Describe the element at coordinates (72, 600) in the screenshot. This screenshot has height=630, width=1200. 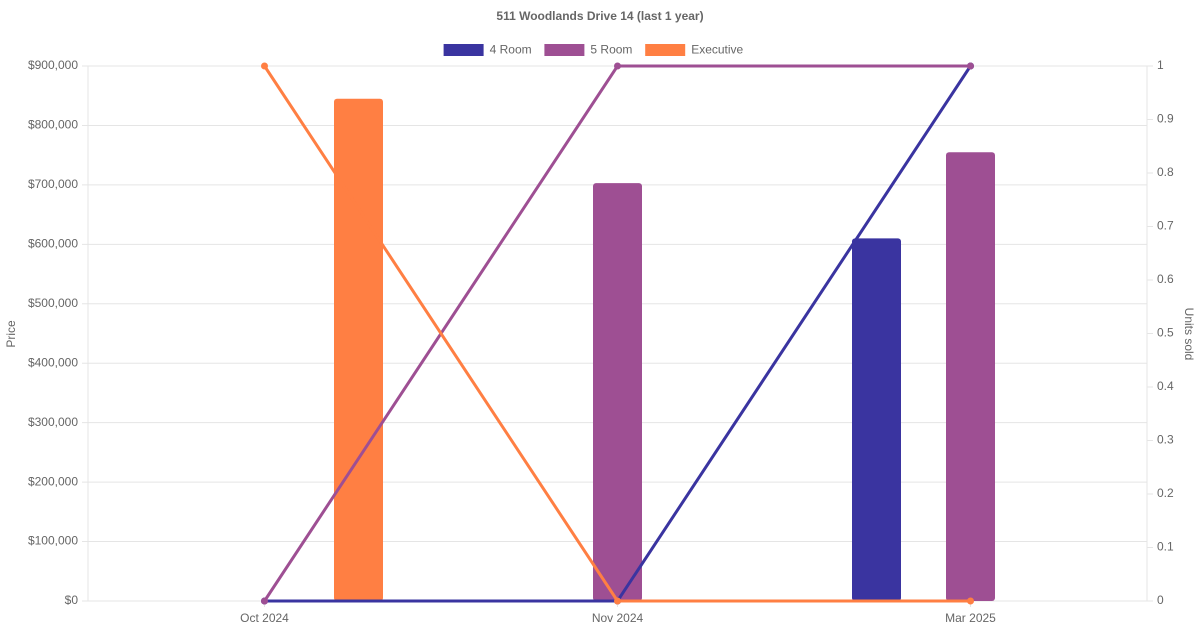
I see `y-tick-label: $0` at that location.